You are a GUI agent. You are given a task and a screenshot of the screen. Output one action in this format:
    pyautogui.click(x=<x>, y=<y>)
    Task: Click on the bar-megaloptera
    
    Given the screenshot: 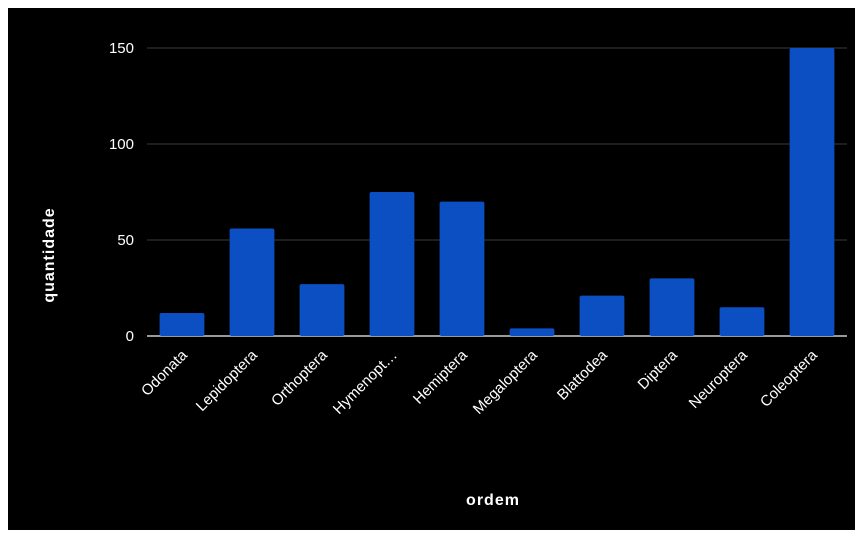 What is the action you would take?
    pyautogui.click(x=532, y=332)
    